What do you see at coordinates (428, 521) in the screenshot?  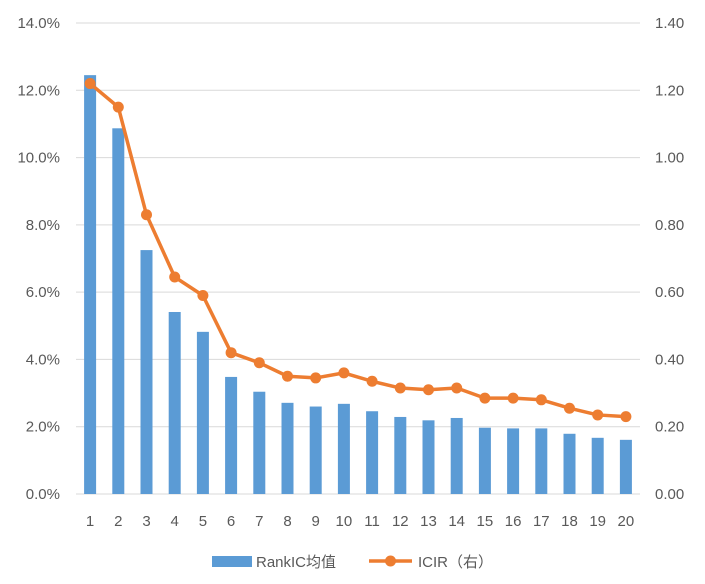 I see `x-axis-tick-label: 13` at bounding box center [428, 521].